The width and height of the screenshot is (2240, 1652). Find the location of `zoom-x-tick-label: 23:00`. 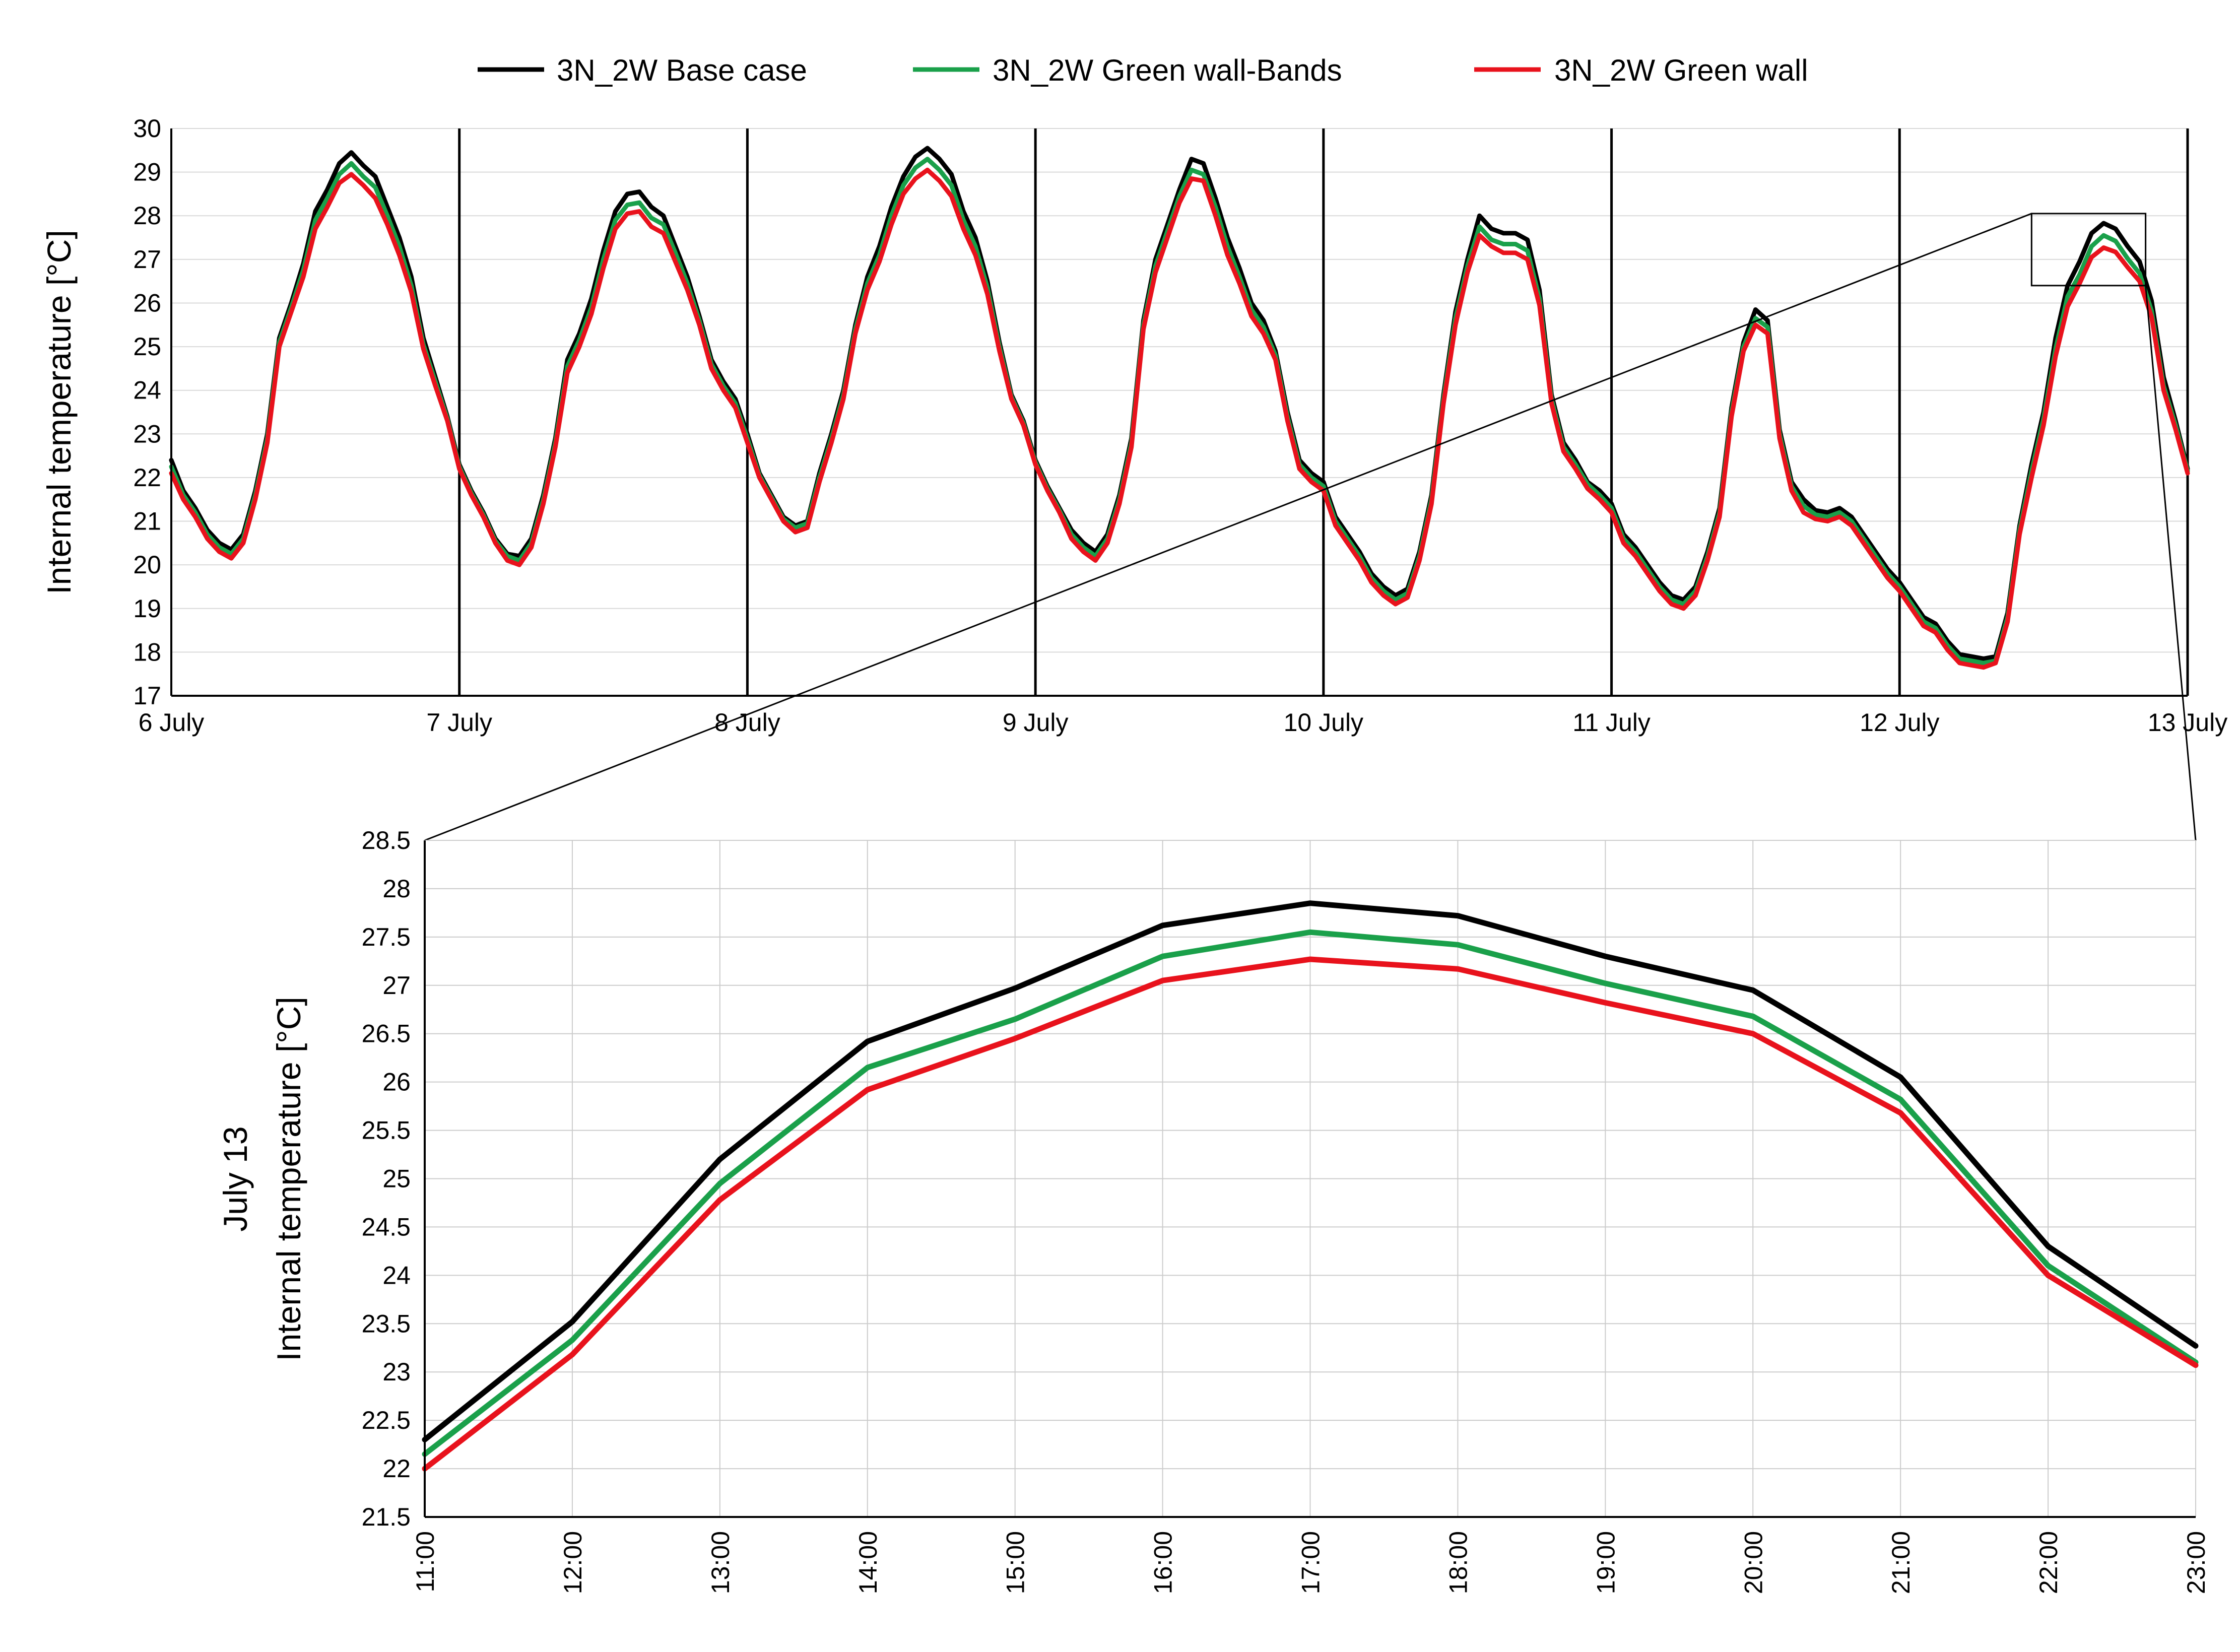

zoom-x-tick-label: 23:00 is located at coordinates (2196, 1562).